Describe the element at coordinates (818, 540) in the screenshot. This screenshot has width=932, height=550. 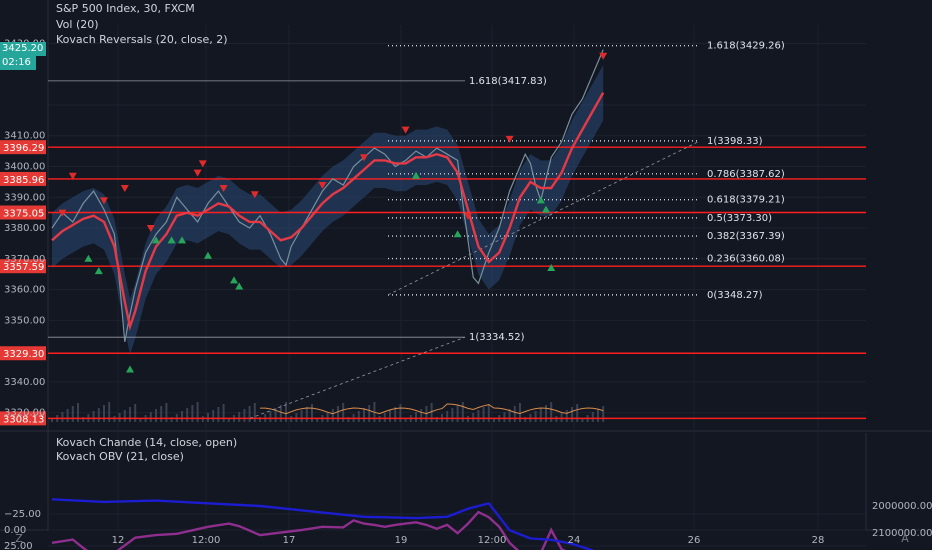
I see `x-tick-label: 28` at that location.